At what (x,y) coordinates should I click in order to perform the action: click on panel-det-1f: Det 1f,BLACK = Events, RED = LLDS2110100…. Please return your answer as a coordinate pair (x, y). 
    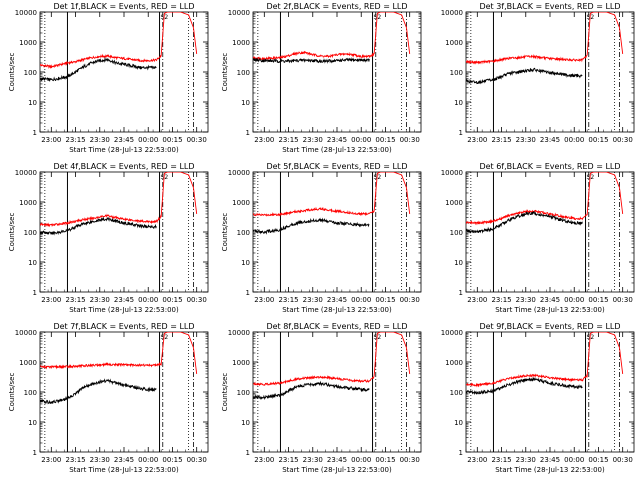
    Looking at the image, I should click on (108, 78).